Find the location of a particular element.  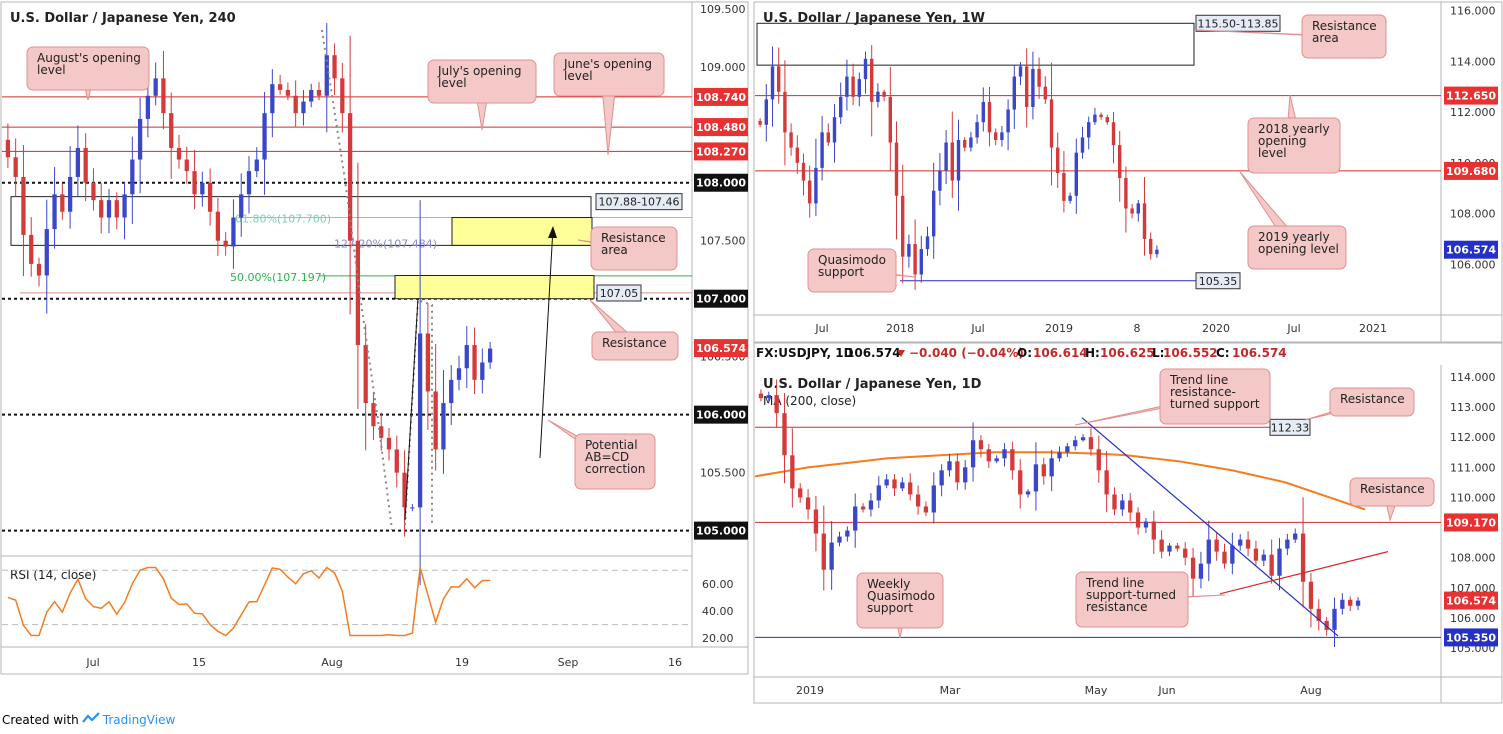

d1-y-tick: 106.000 is located at coordinates (1473, 618).